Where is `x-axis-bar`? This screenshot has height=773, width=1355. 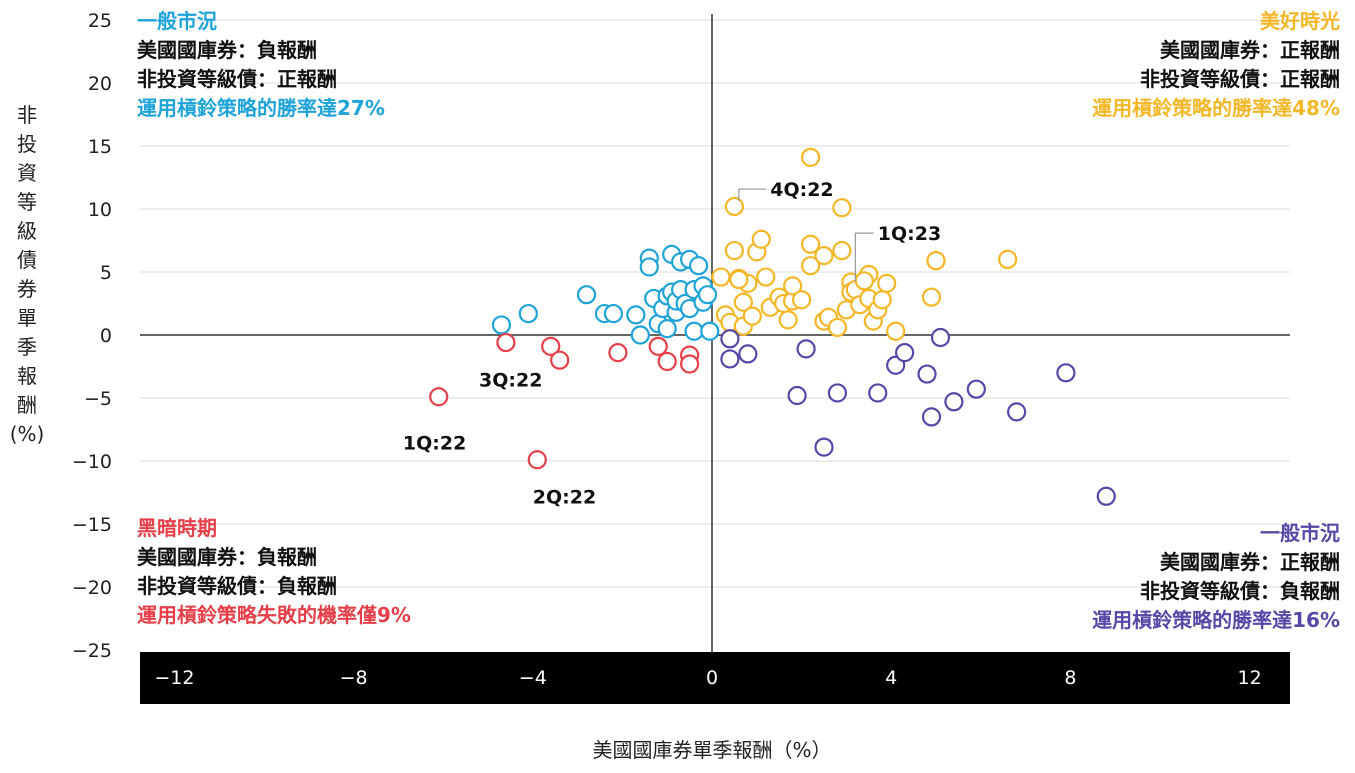 x-axis-bar is located at coordinates (715, 678).